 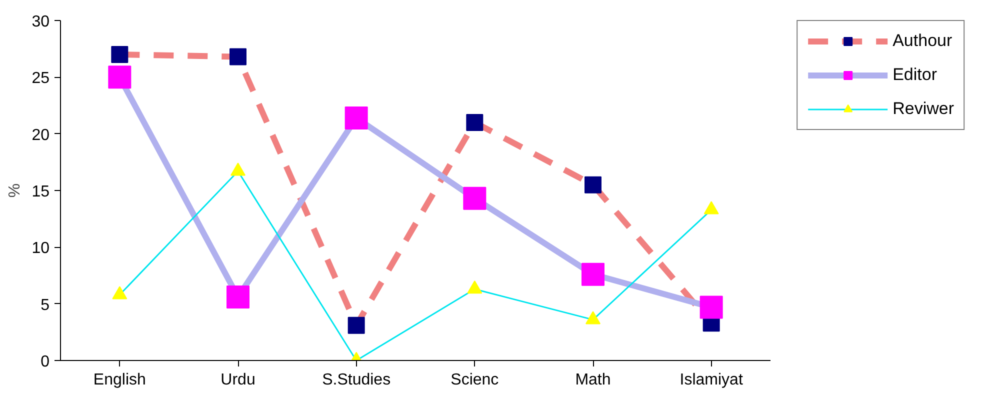 I want to click on y-tick-label: 5, so click(x=45, y=305).